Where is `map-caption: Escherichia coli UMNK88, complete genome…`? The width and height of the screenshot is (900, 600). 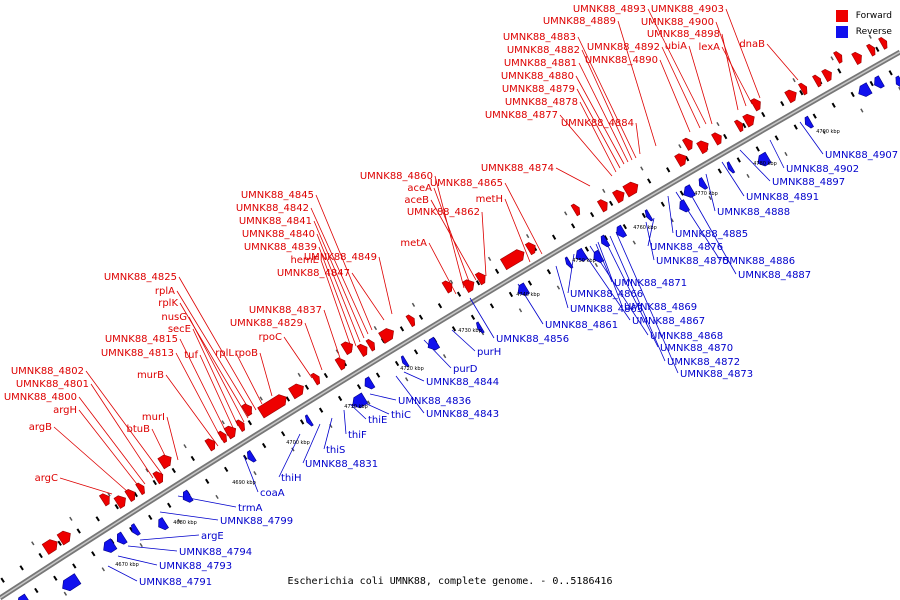 map-caption: Escherichia coli UMNK88, complete genome… is located at coordinates (450, 581).